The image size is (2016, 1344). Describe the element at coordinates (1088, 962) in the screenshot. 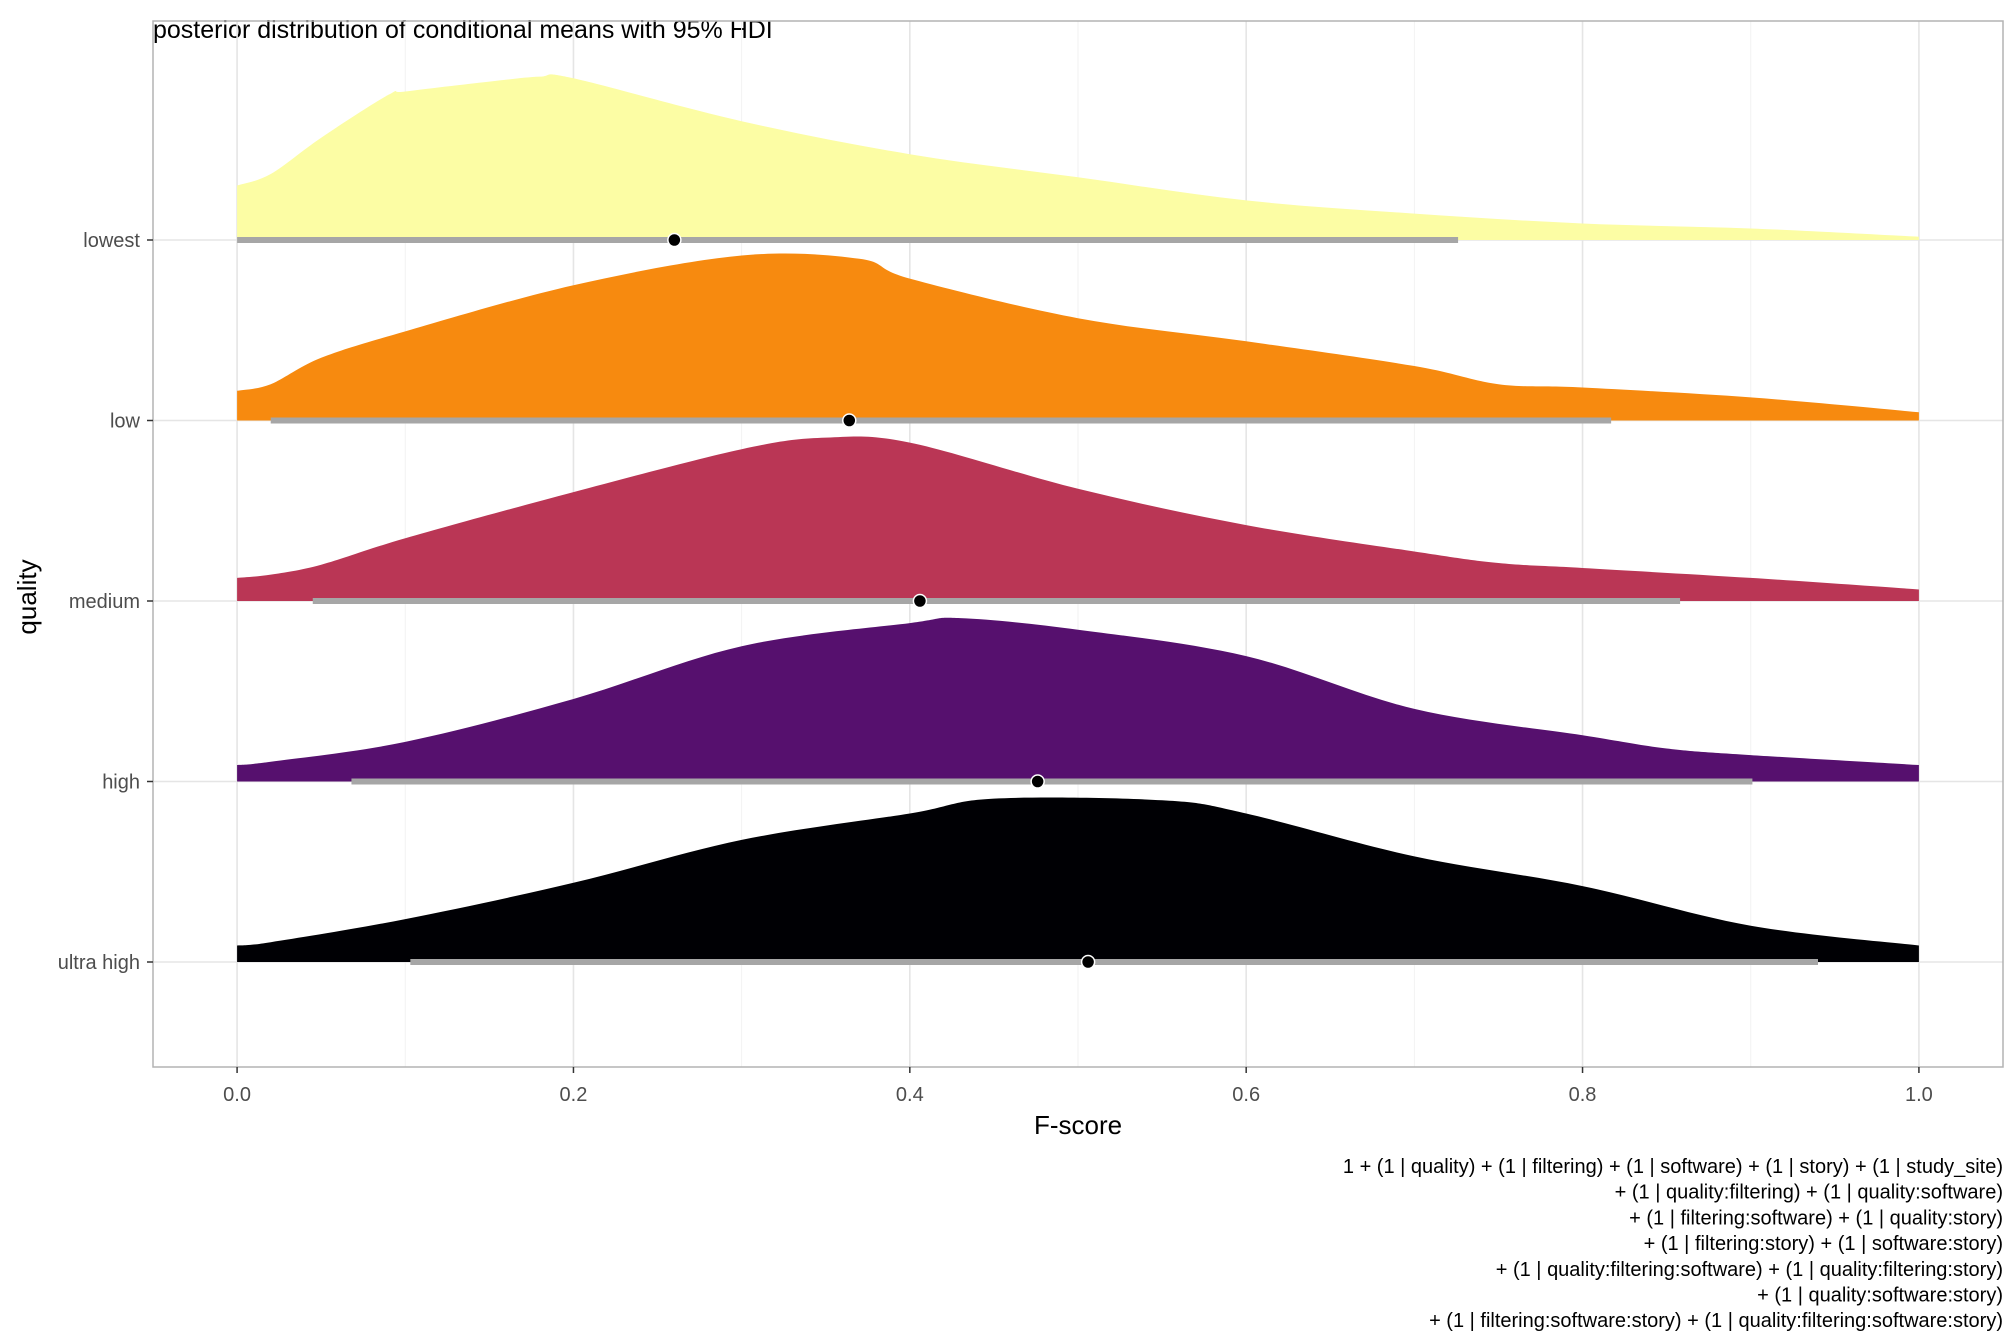

I see `mean-point-ultra-high` at that location.